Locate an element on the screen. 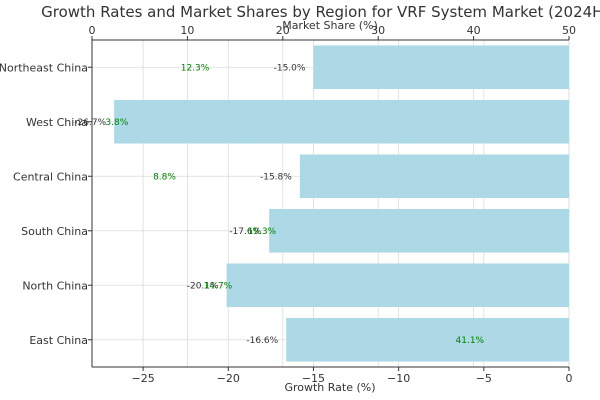 Image resolution: width=600 pixels, height=400 pixels. category-label-0: Northeast China is located at coordinates (44, 67).